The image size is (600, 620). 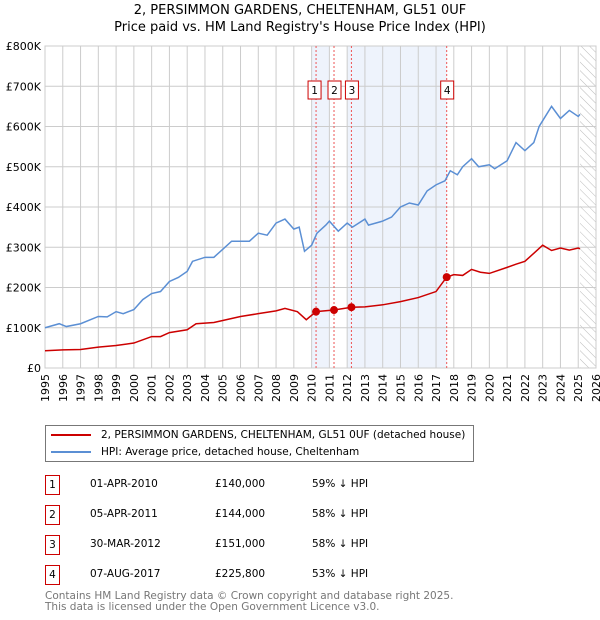 What do you see at coordinates (34, 368) in the screenshot?
I see `y-tick-label: £0` at bounding box center [34, 368].